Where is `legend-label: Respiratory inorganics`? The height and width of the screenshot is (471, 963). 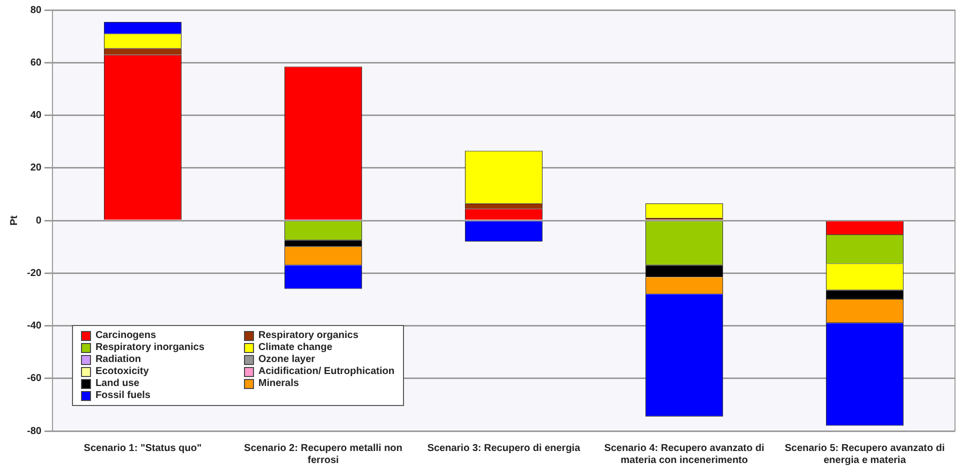 legend-label: Respiratory inorganics is located at coordinates (149, 347).